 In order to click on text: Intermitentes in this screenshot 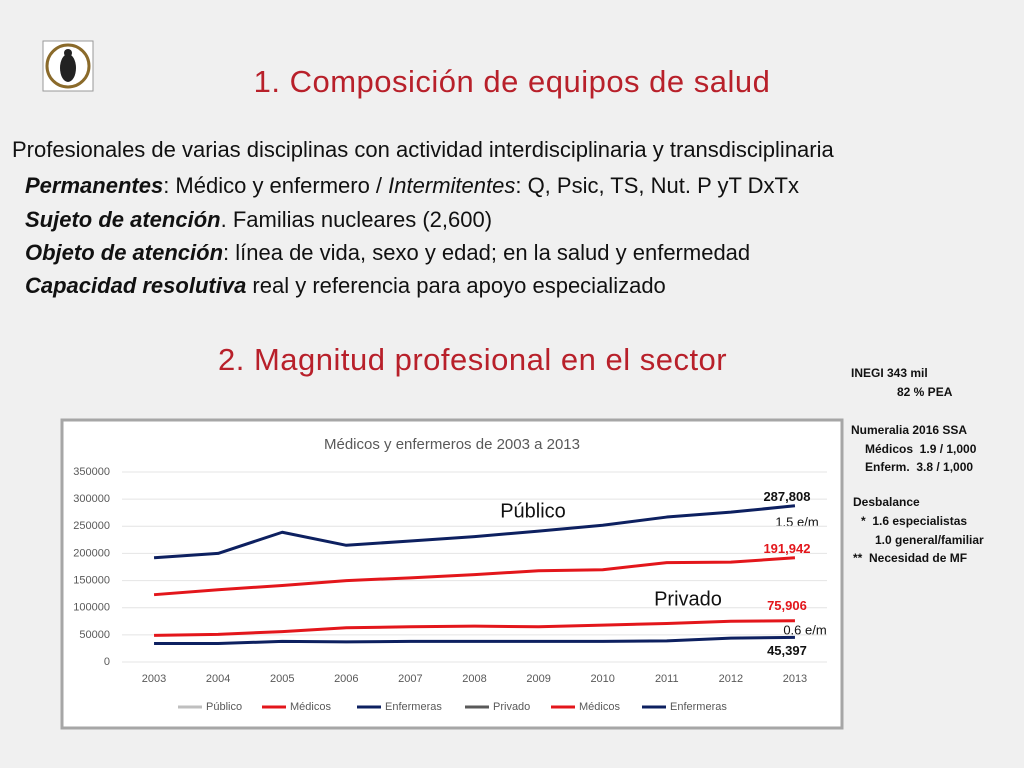, I will do `click(452, 185)`.